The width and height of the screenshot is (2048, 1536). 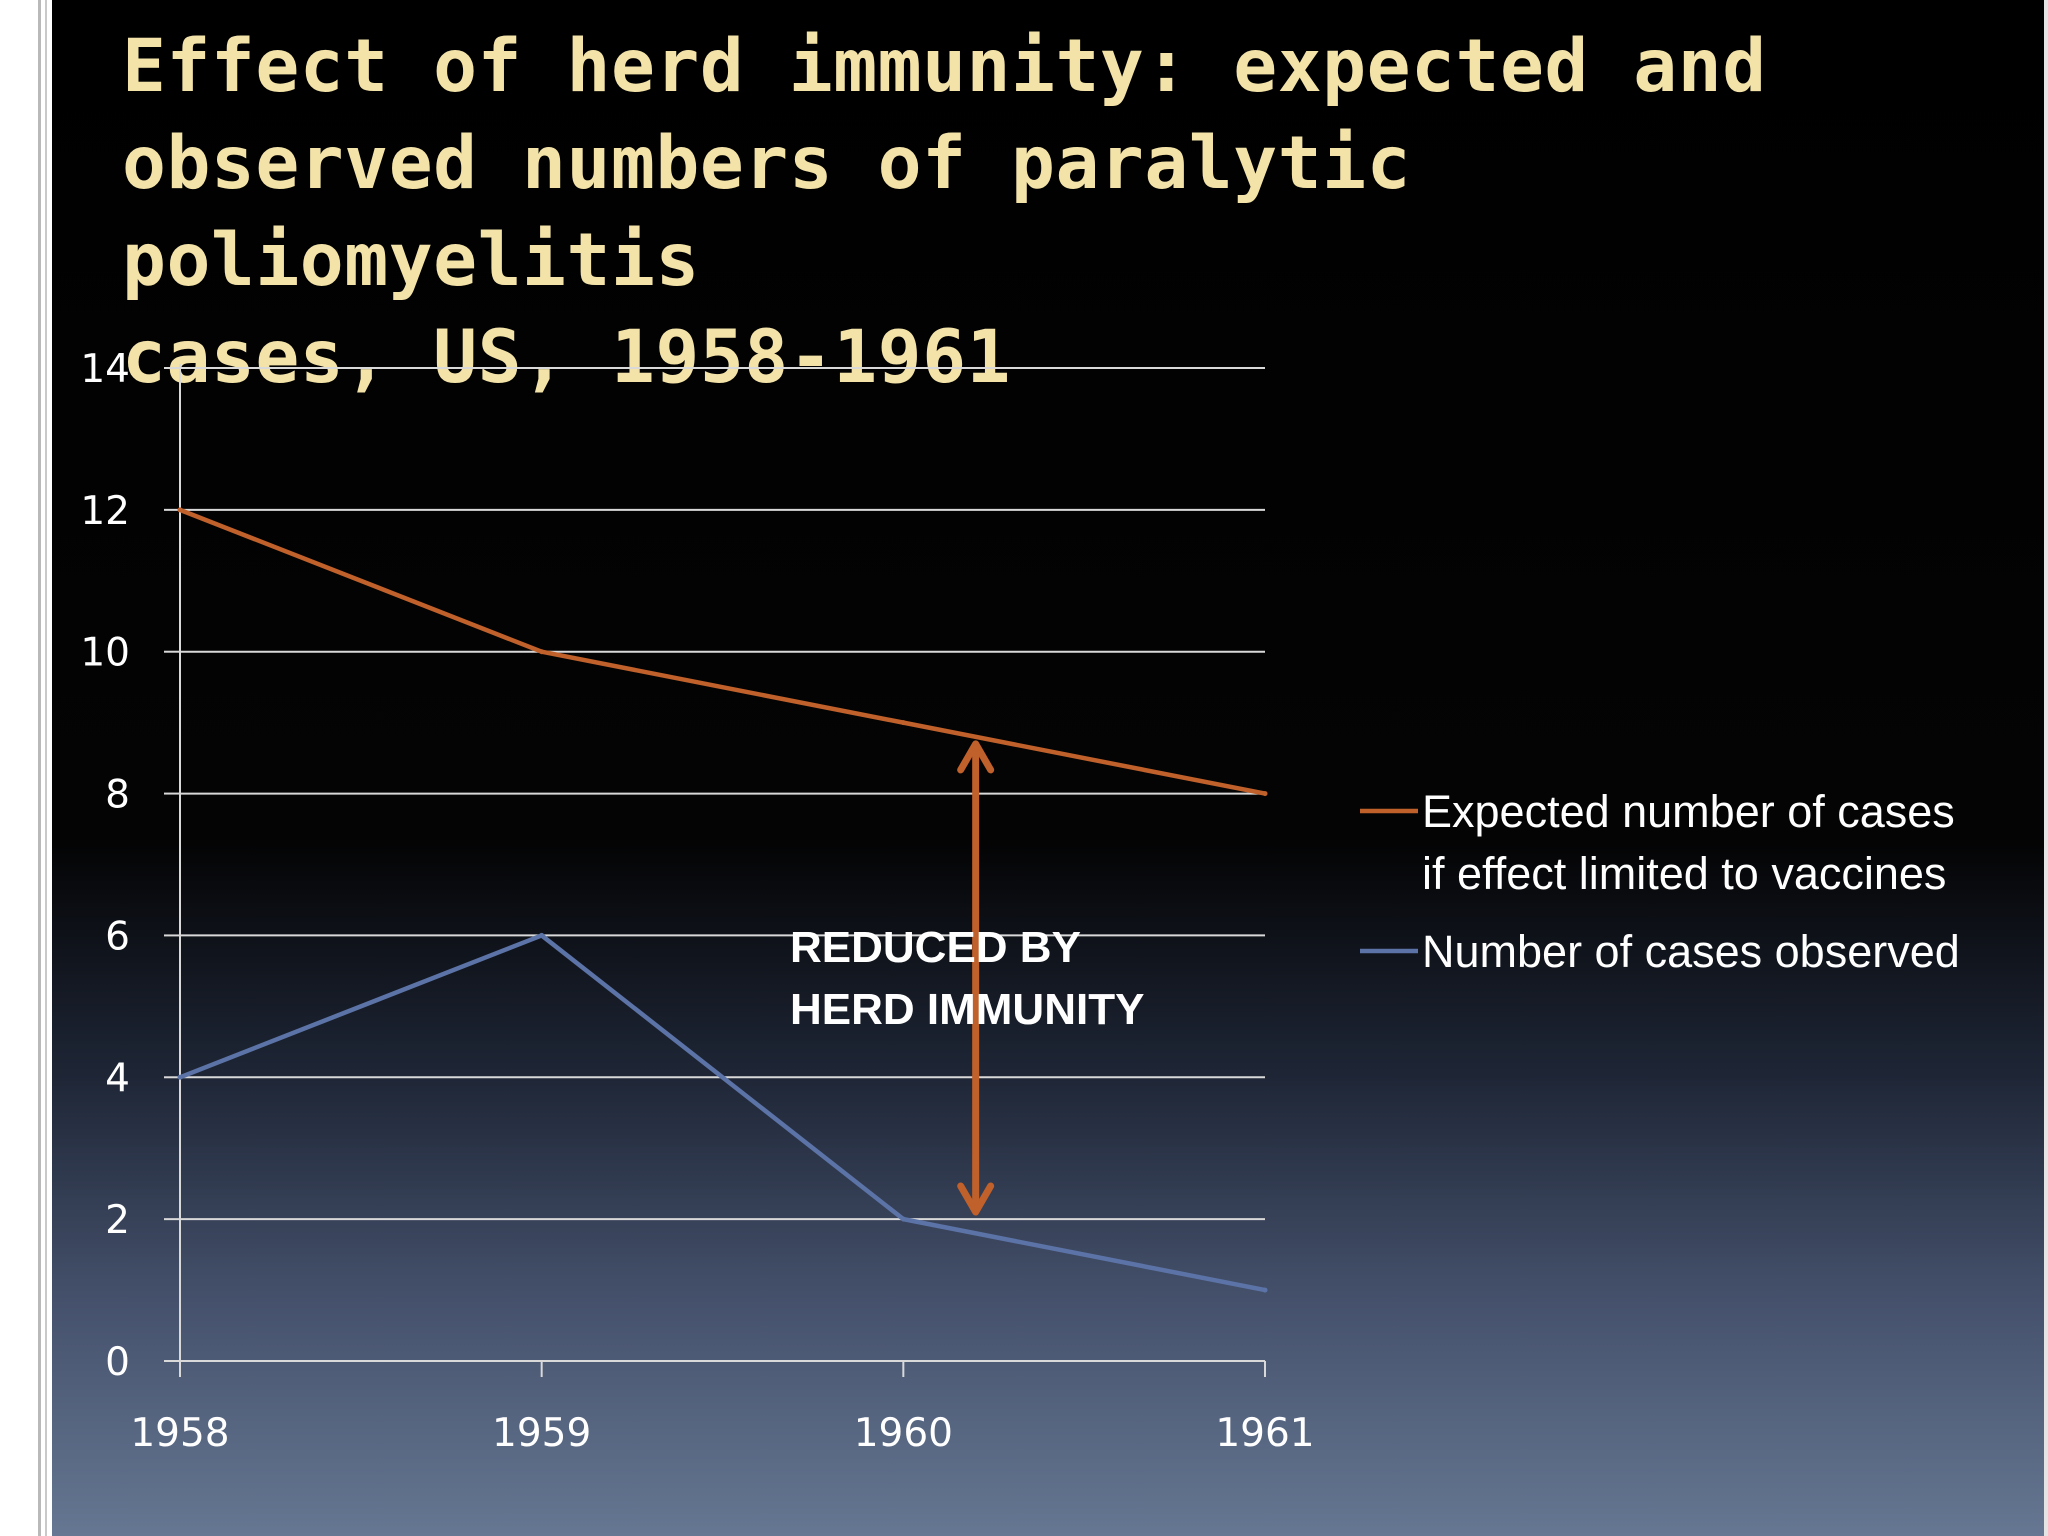 I want to click on annotation-arrowhead-down, so click(x=976, y=1199).